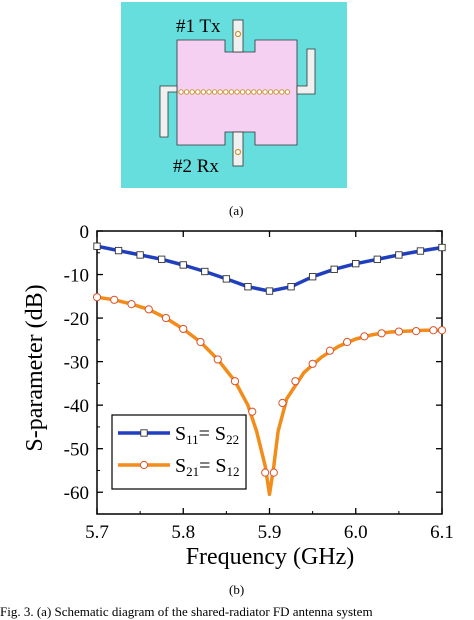  I want to click on y-tick-label: -60, so click(76, 493).